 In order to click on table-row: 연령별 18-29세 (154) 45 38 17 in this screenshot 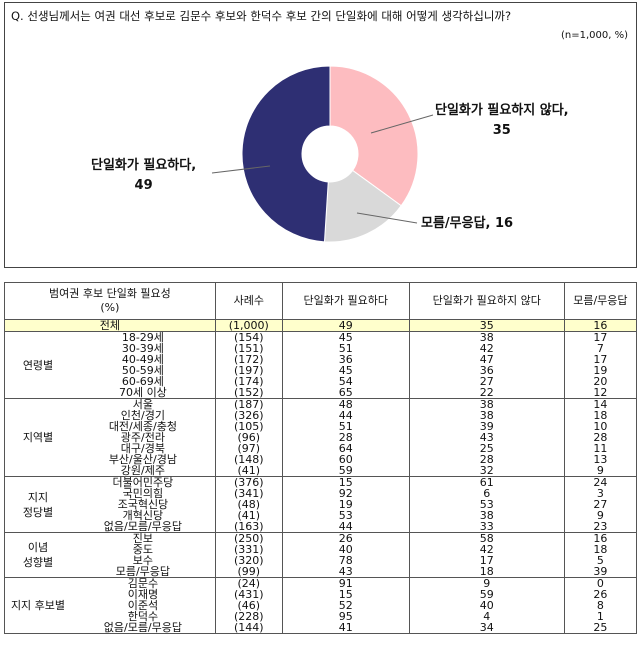, I will do `click(321, 365)`.